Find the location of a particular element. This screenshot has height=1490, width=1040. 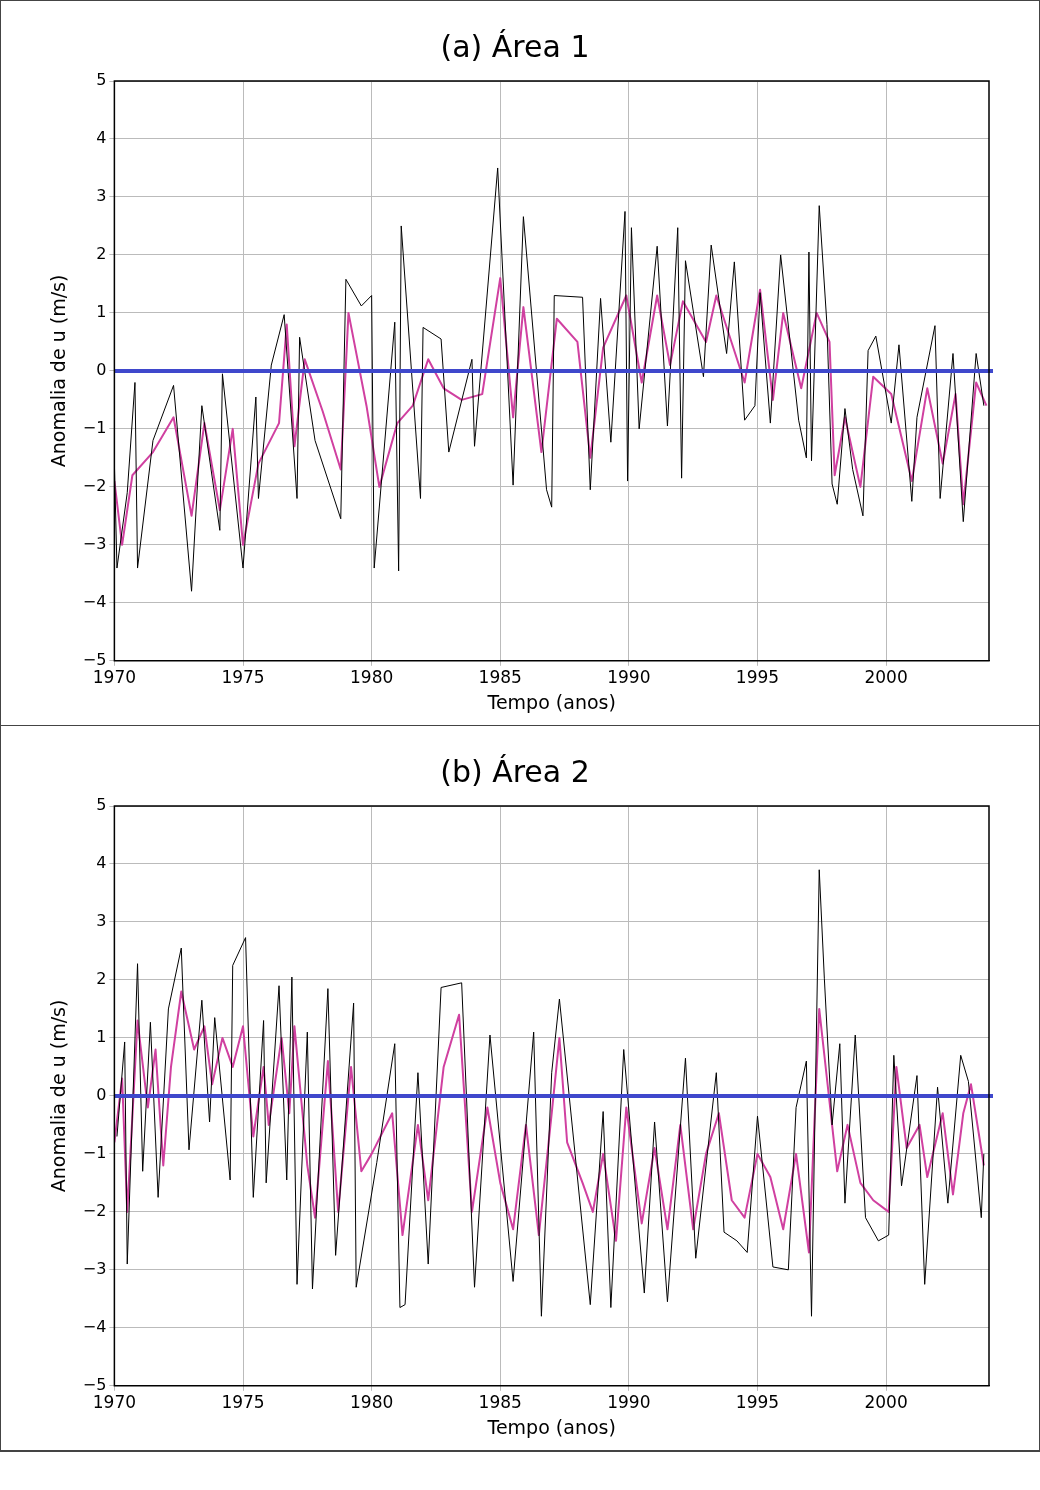

chart-title: (b) Área 2 is located at coordinates (515, 771).